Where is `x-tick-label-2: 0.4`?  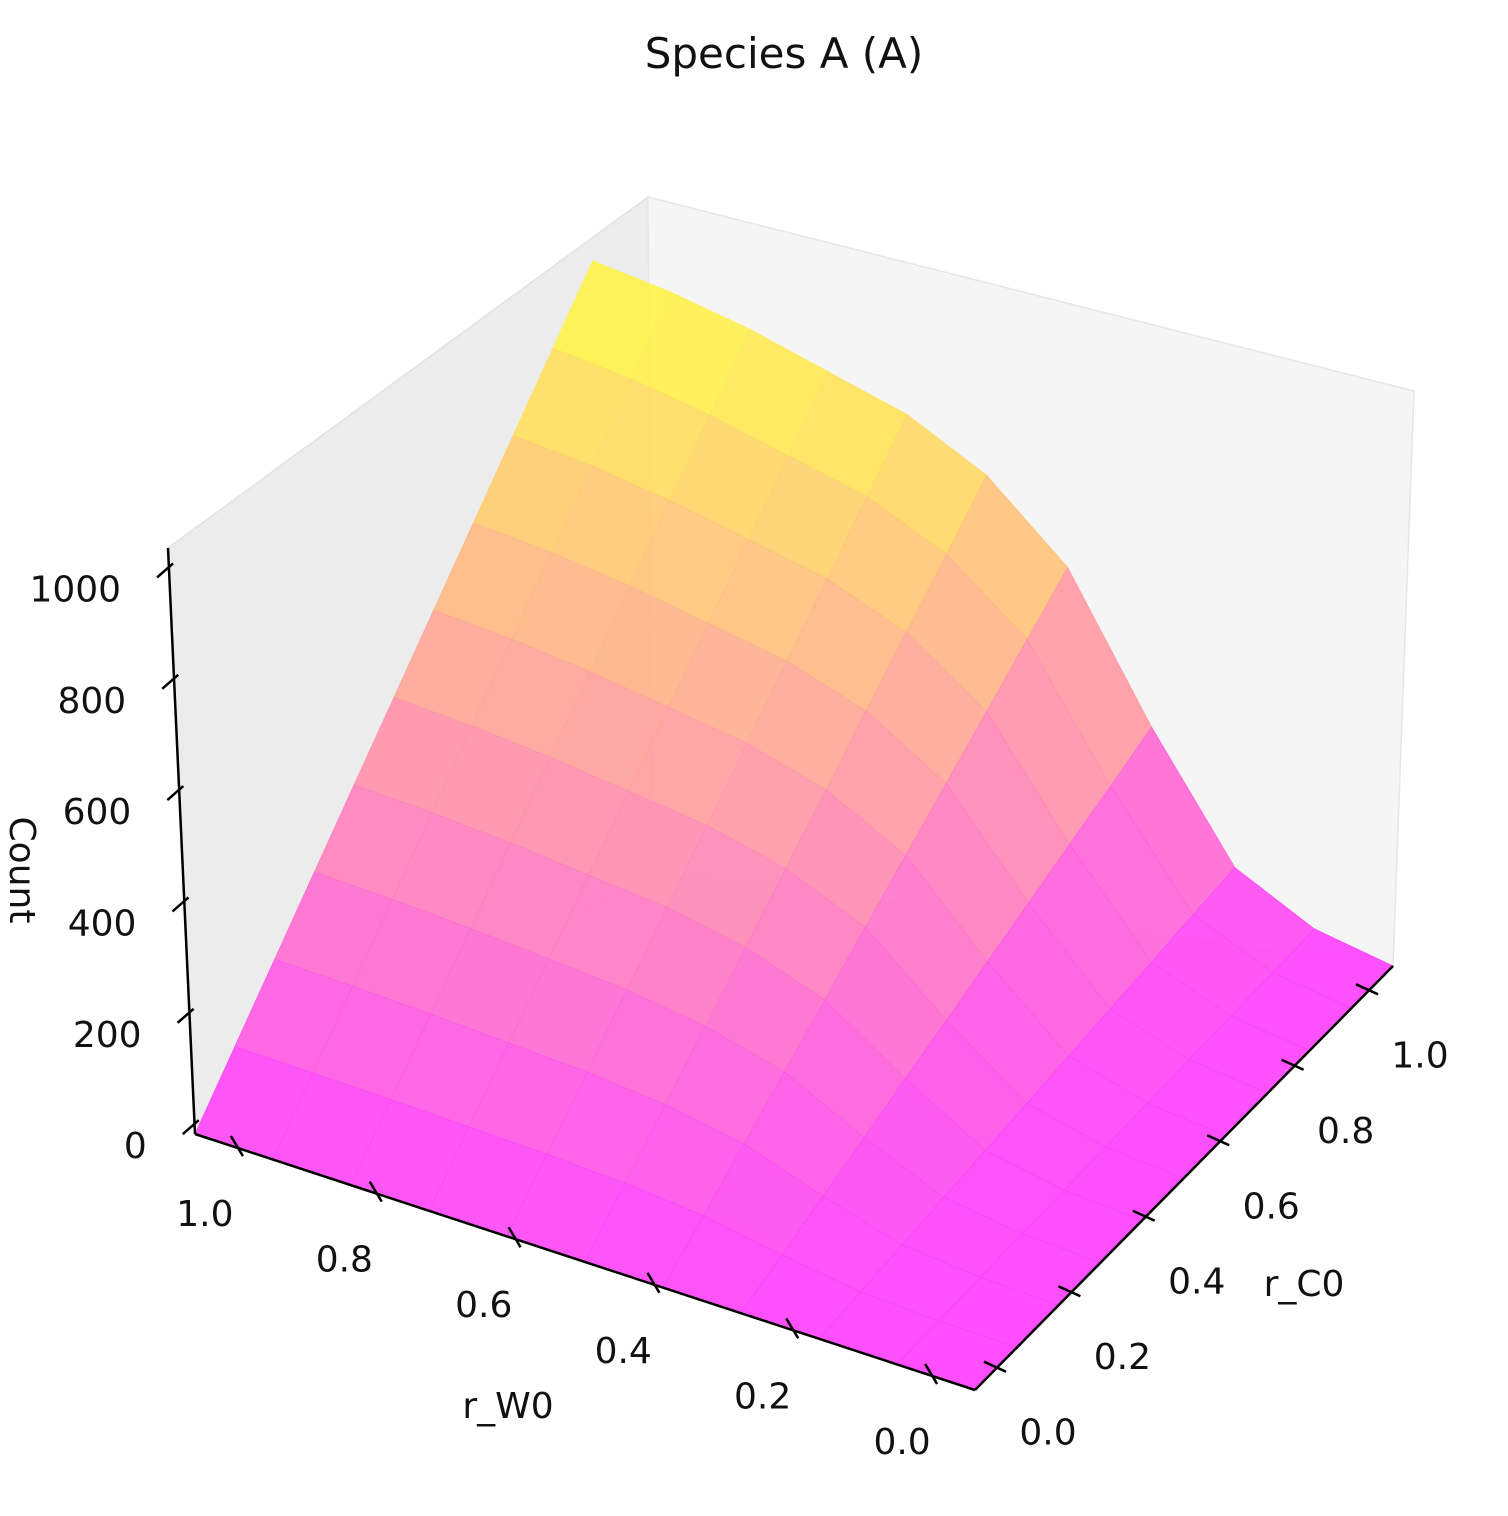
x-tick-label-2: 0.4 is located at coordinates (623, 1351).